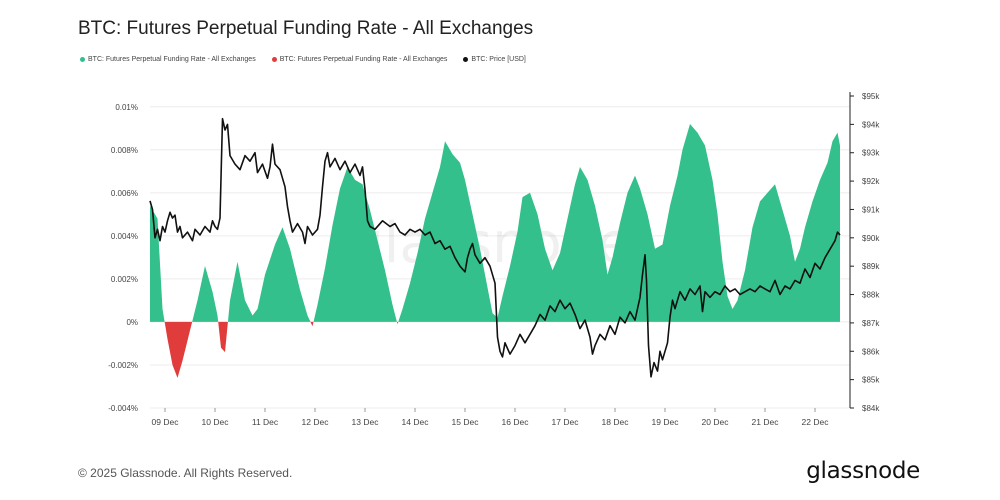  What do you see at coordinates (498, 59) in the screenshot?
I see `legend-label: BTC: Price [USD]` at bounding box center [498, 59].